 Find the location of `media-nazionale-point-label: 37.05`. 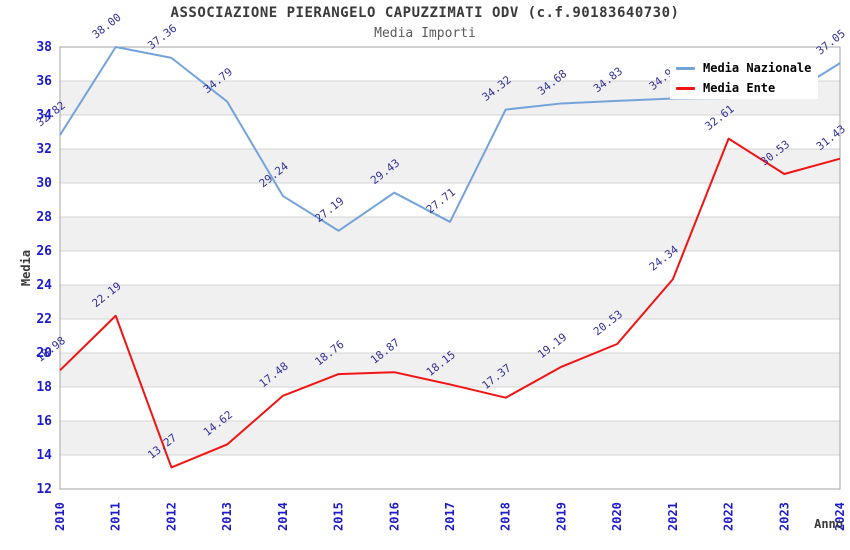

media-nazionale-point-label: 37.05 is located at coordinates (831, 42).